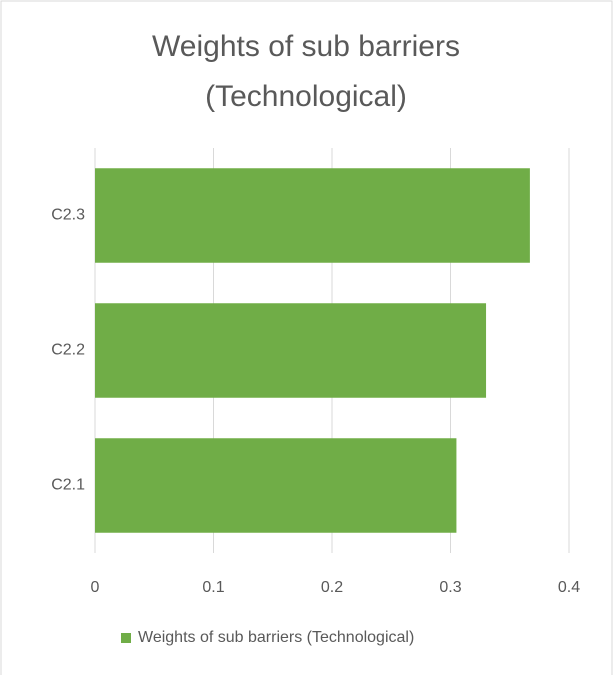  I want to click on y-tick-label: C2.3, so click(68, 215).